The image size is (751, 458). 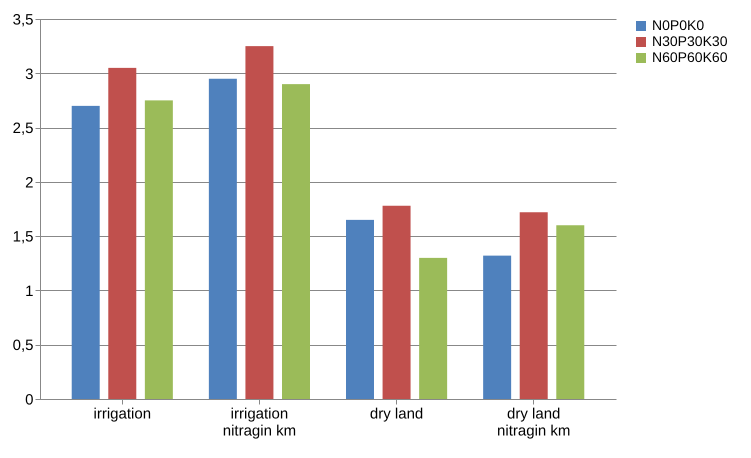 I want to click on legend-label: N0P0K0, so click(x=678, y=25).